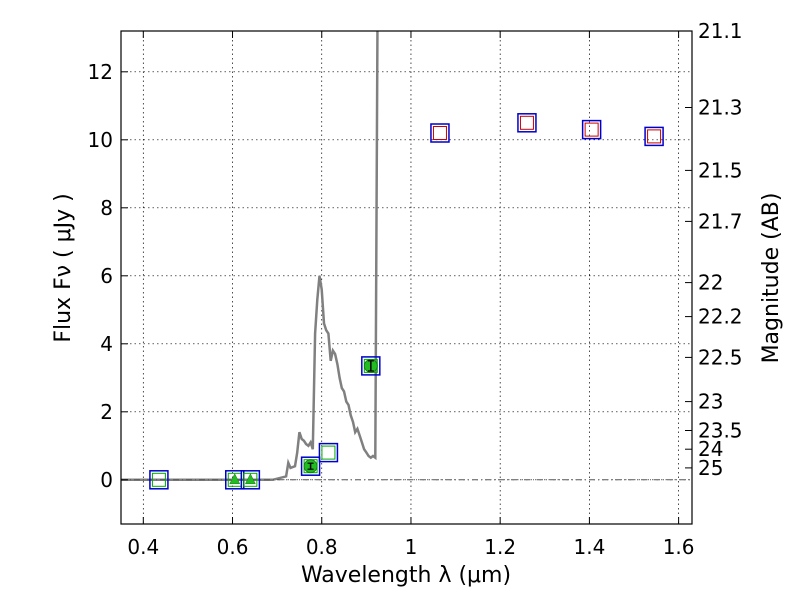 The height and width of the screenshot is (600, 800). What do you see at coordinates (710, 468) in the screenshot?
I see `right-tick-label: 25` at bounding box center [710, 468].